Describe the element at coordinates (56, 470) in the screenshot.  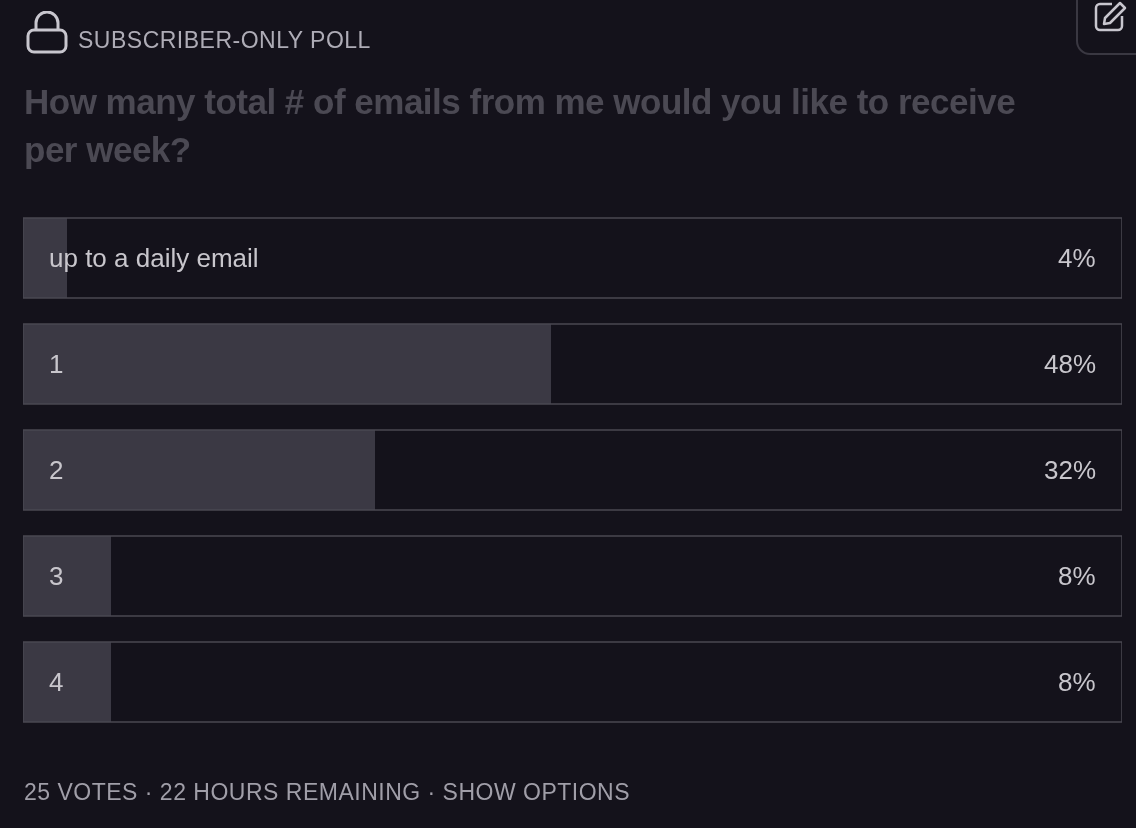
I see `y-tick-label: 2` at that location.